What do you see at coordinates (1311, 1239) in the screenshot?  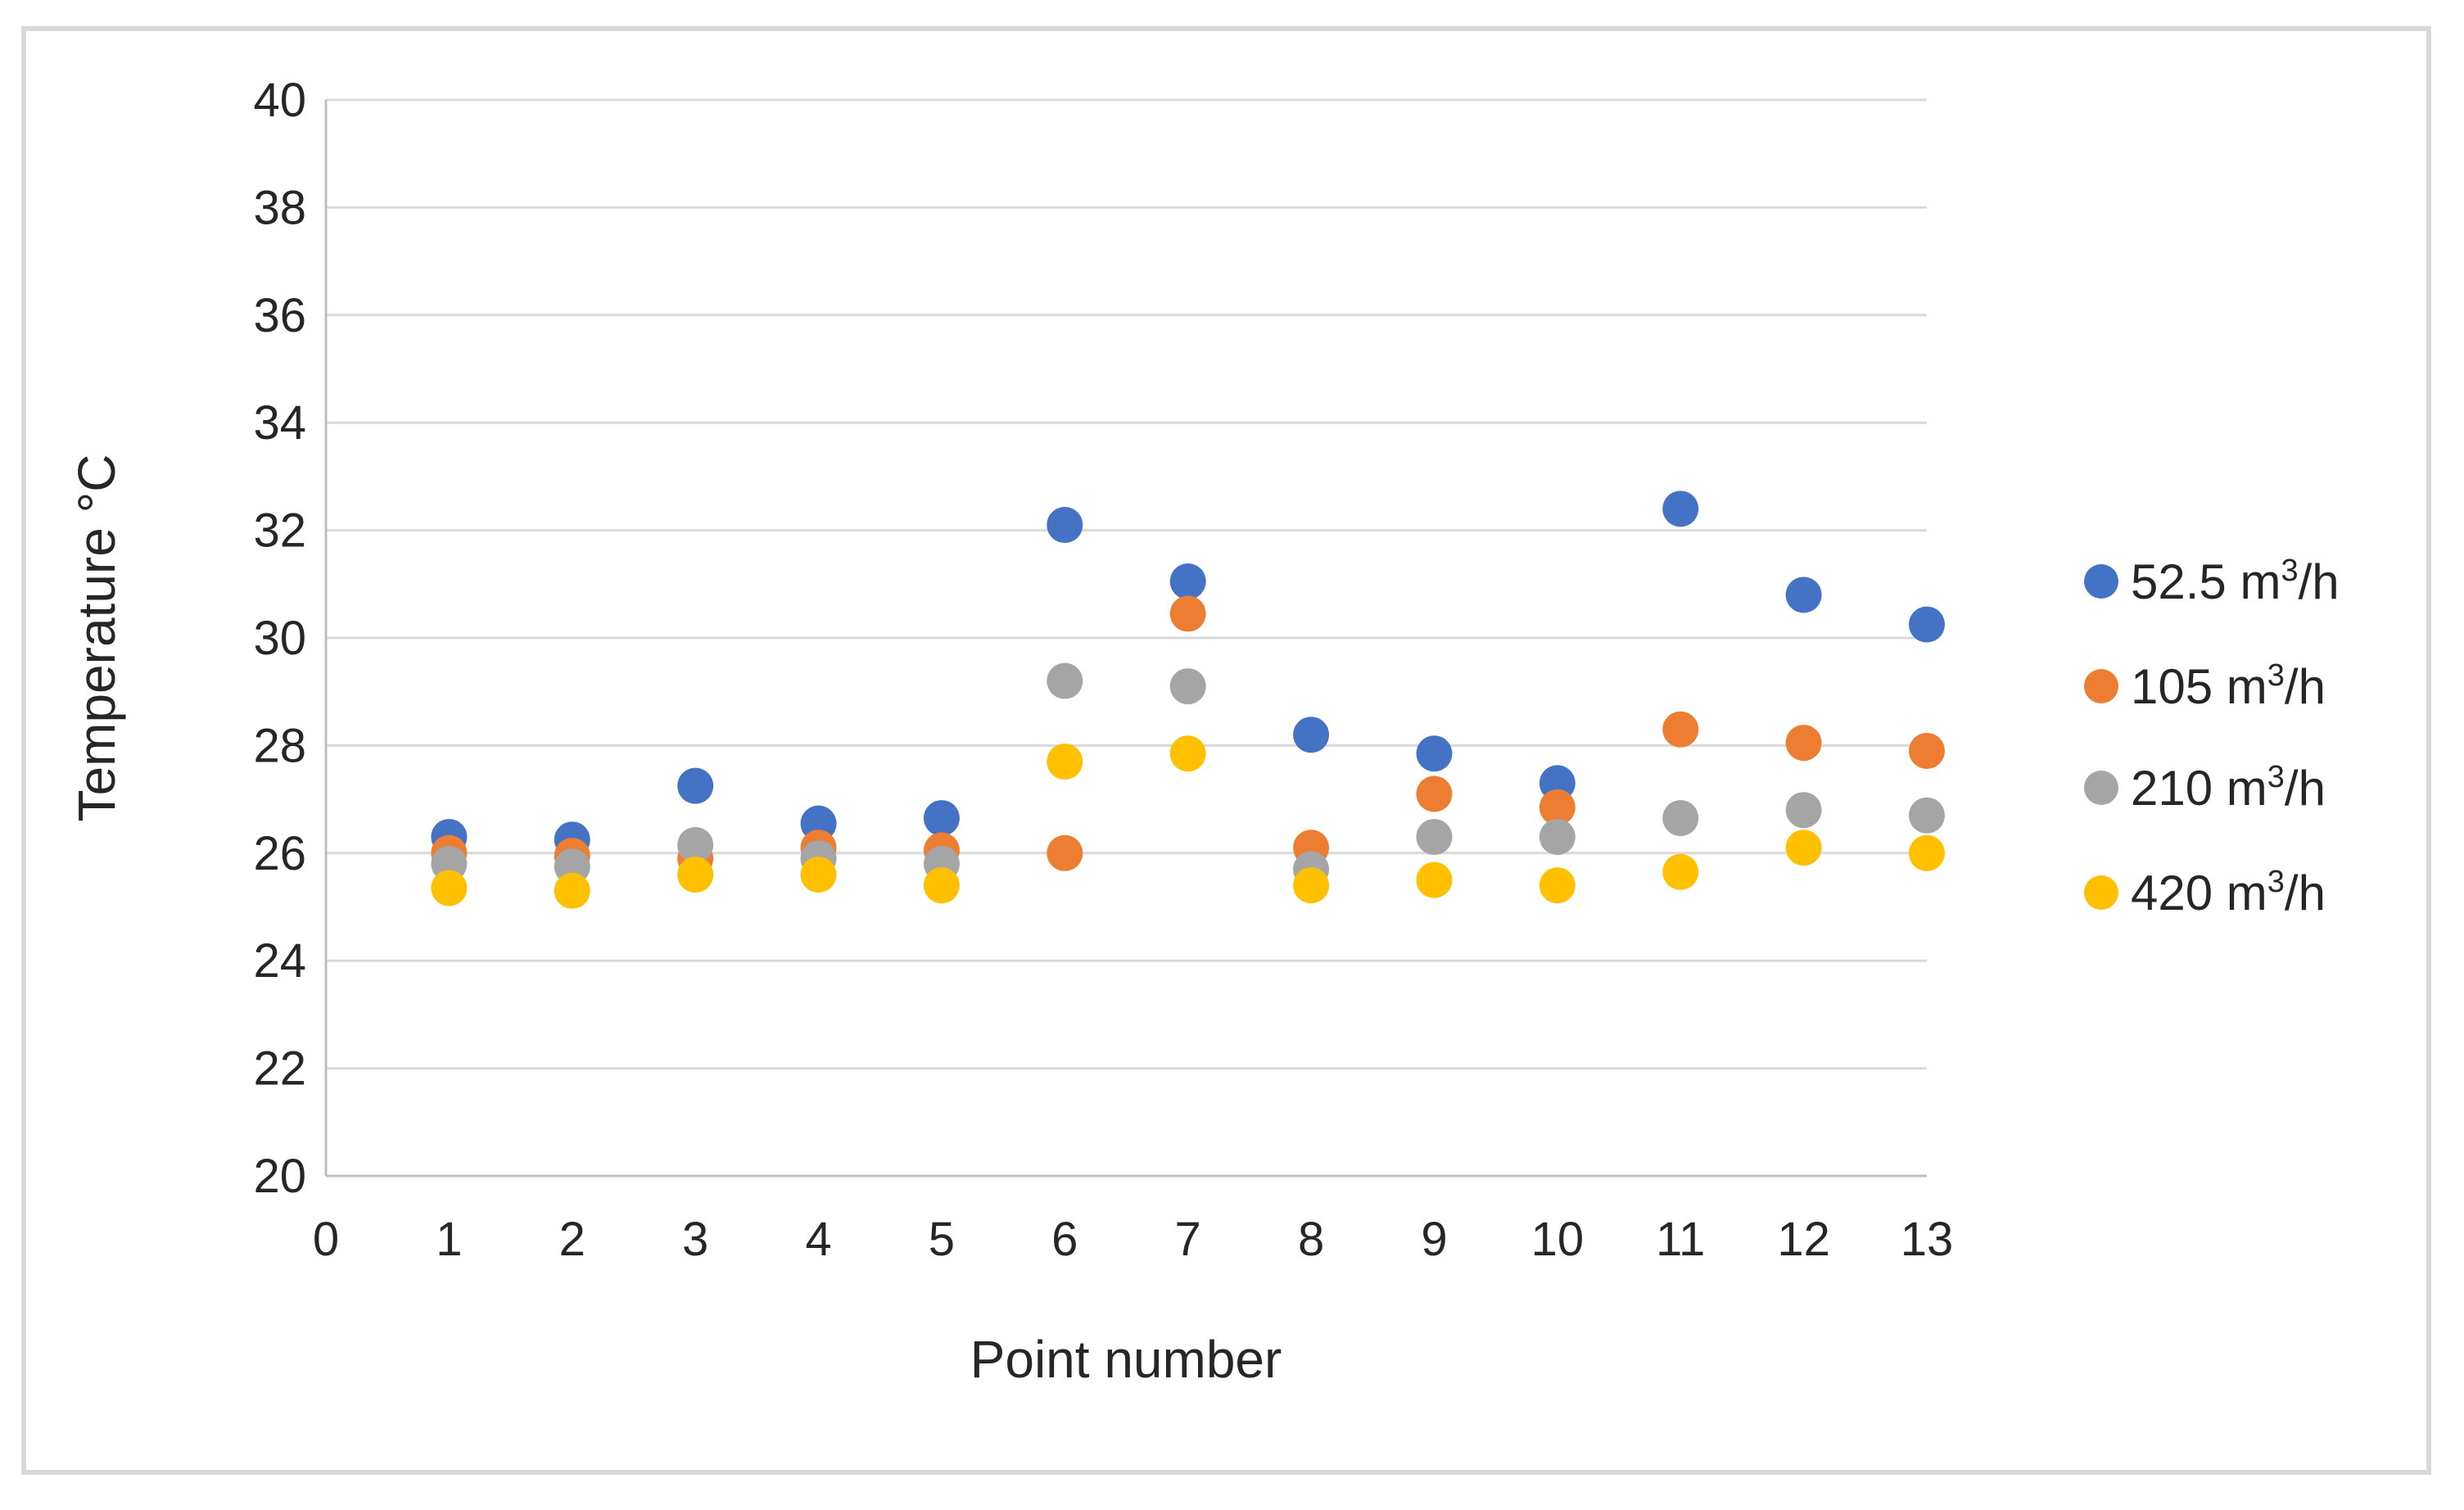 I see `x-tick-label-8: 8` at bounding box center [1311, 1239].